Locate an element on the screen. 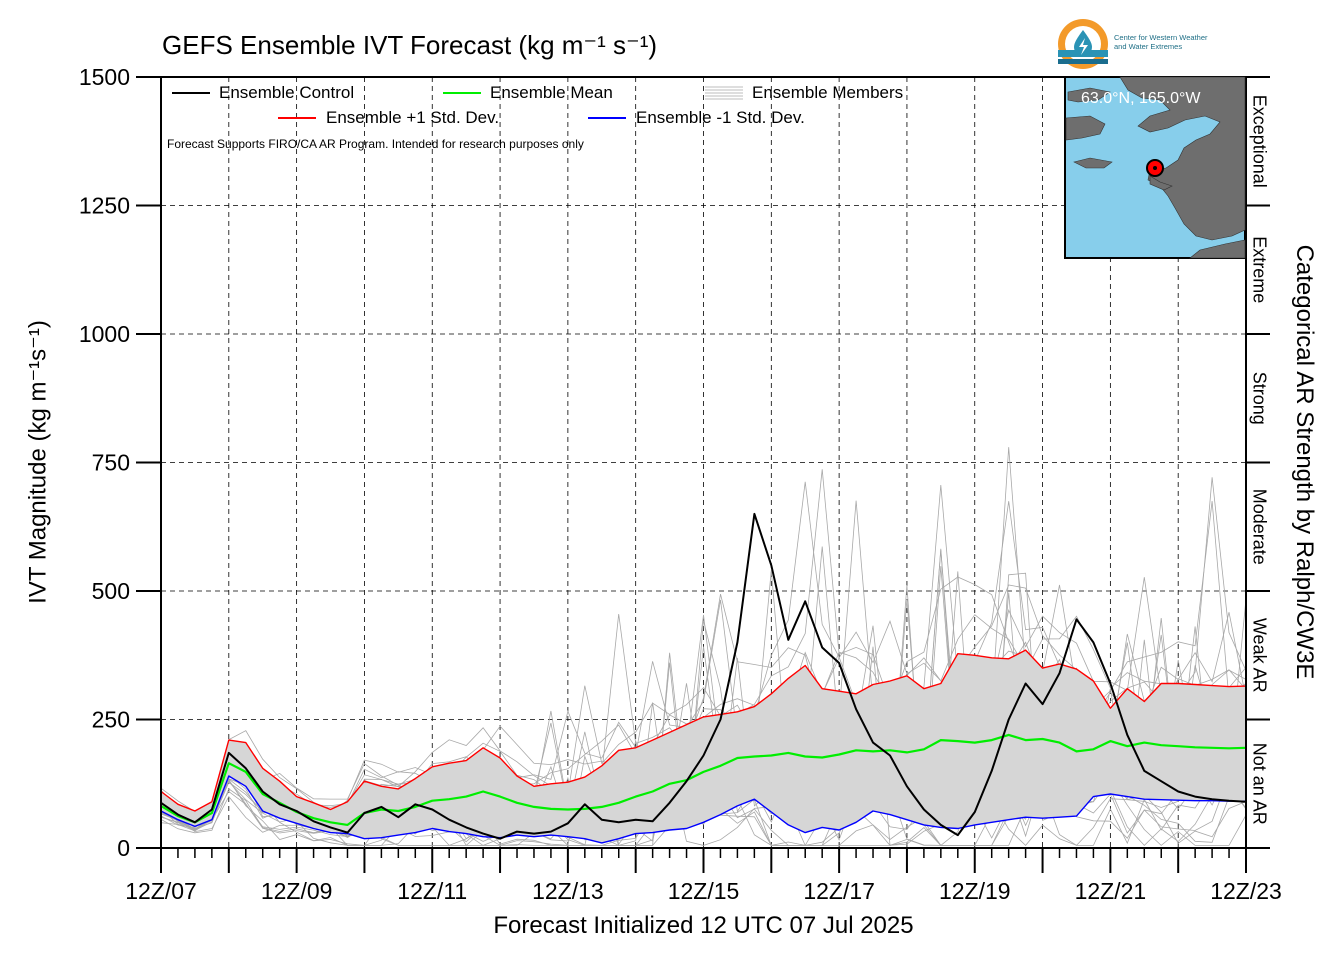 This screenshot has height=962, width=1336. chart-title: GEFS Ensemble IVT Forecast (kg m⁻¹ s⁻¹) is located at coordinates (410, 45).